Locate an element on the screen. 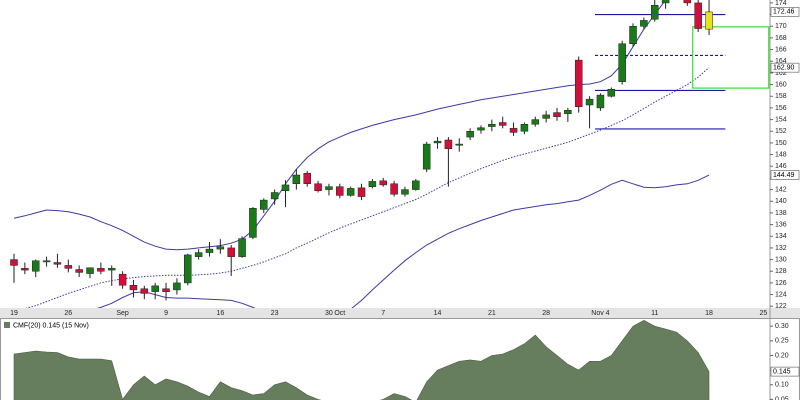 The width and height of the screenshot is (800, 400). x-tick-label: 16 is located at coordinates (220, 313).